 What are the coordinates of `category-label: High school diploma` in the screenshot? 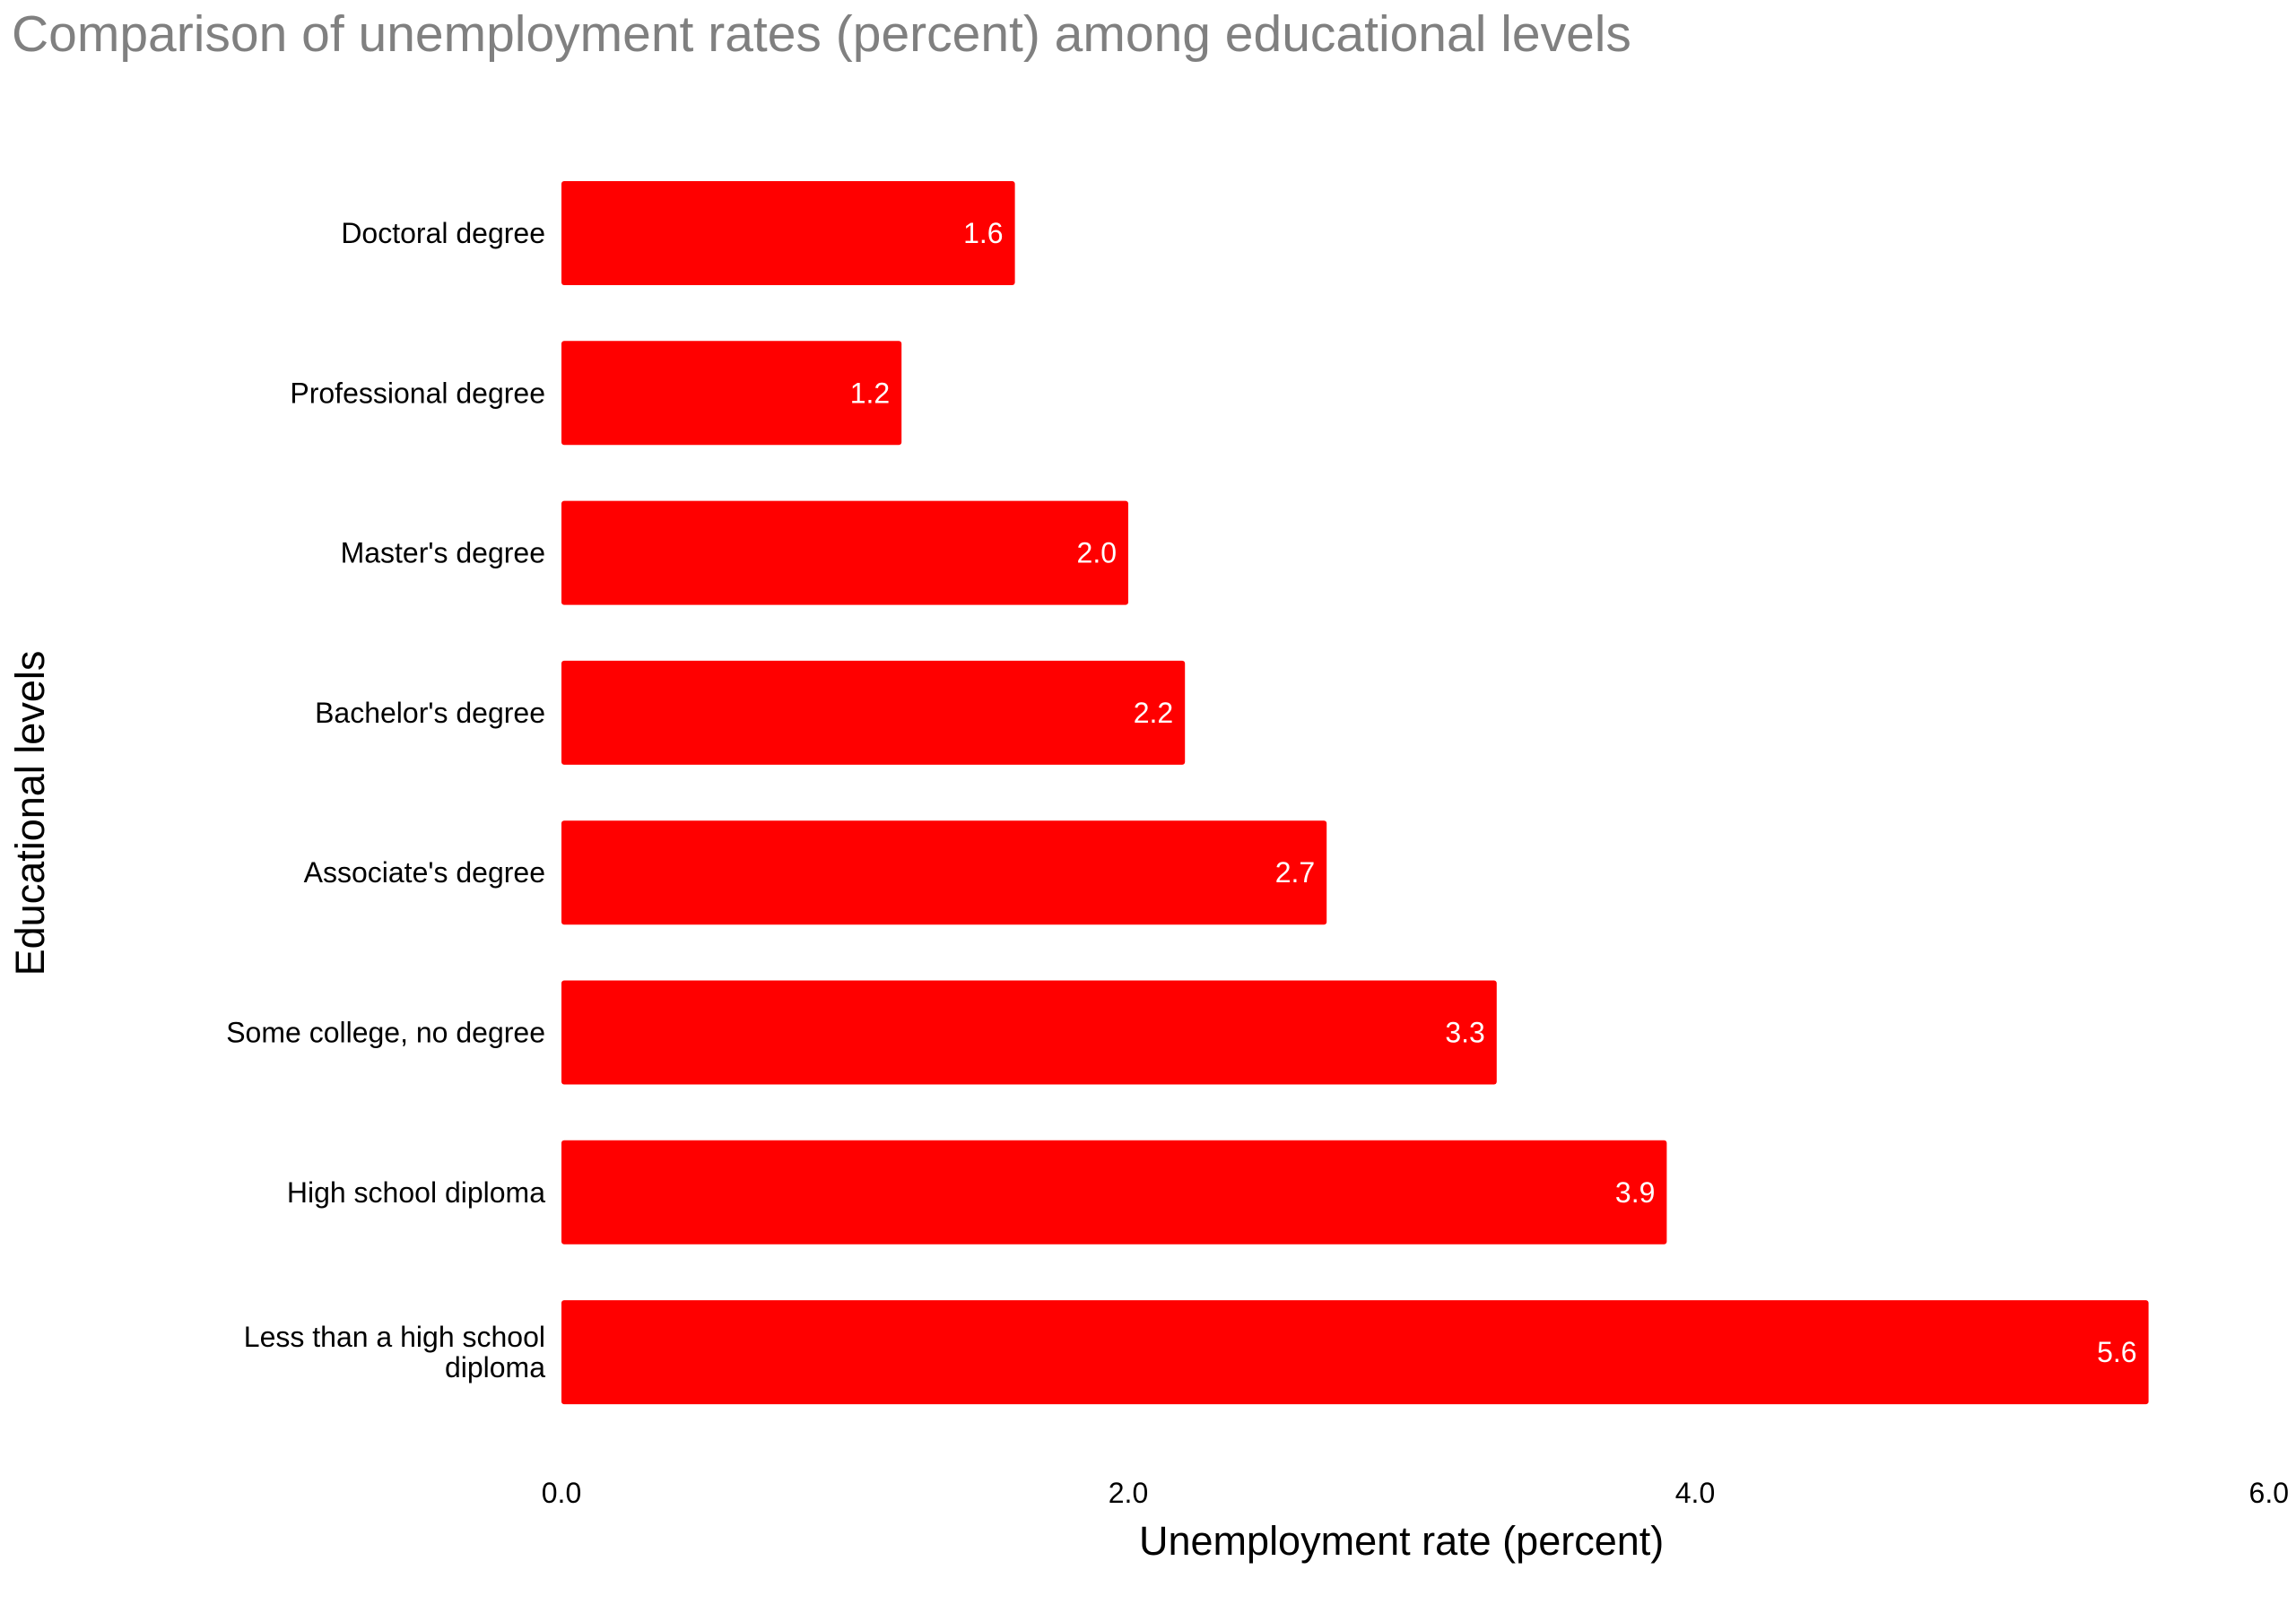 It's located at (416, 1192).